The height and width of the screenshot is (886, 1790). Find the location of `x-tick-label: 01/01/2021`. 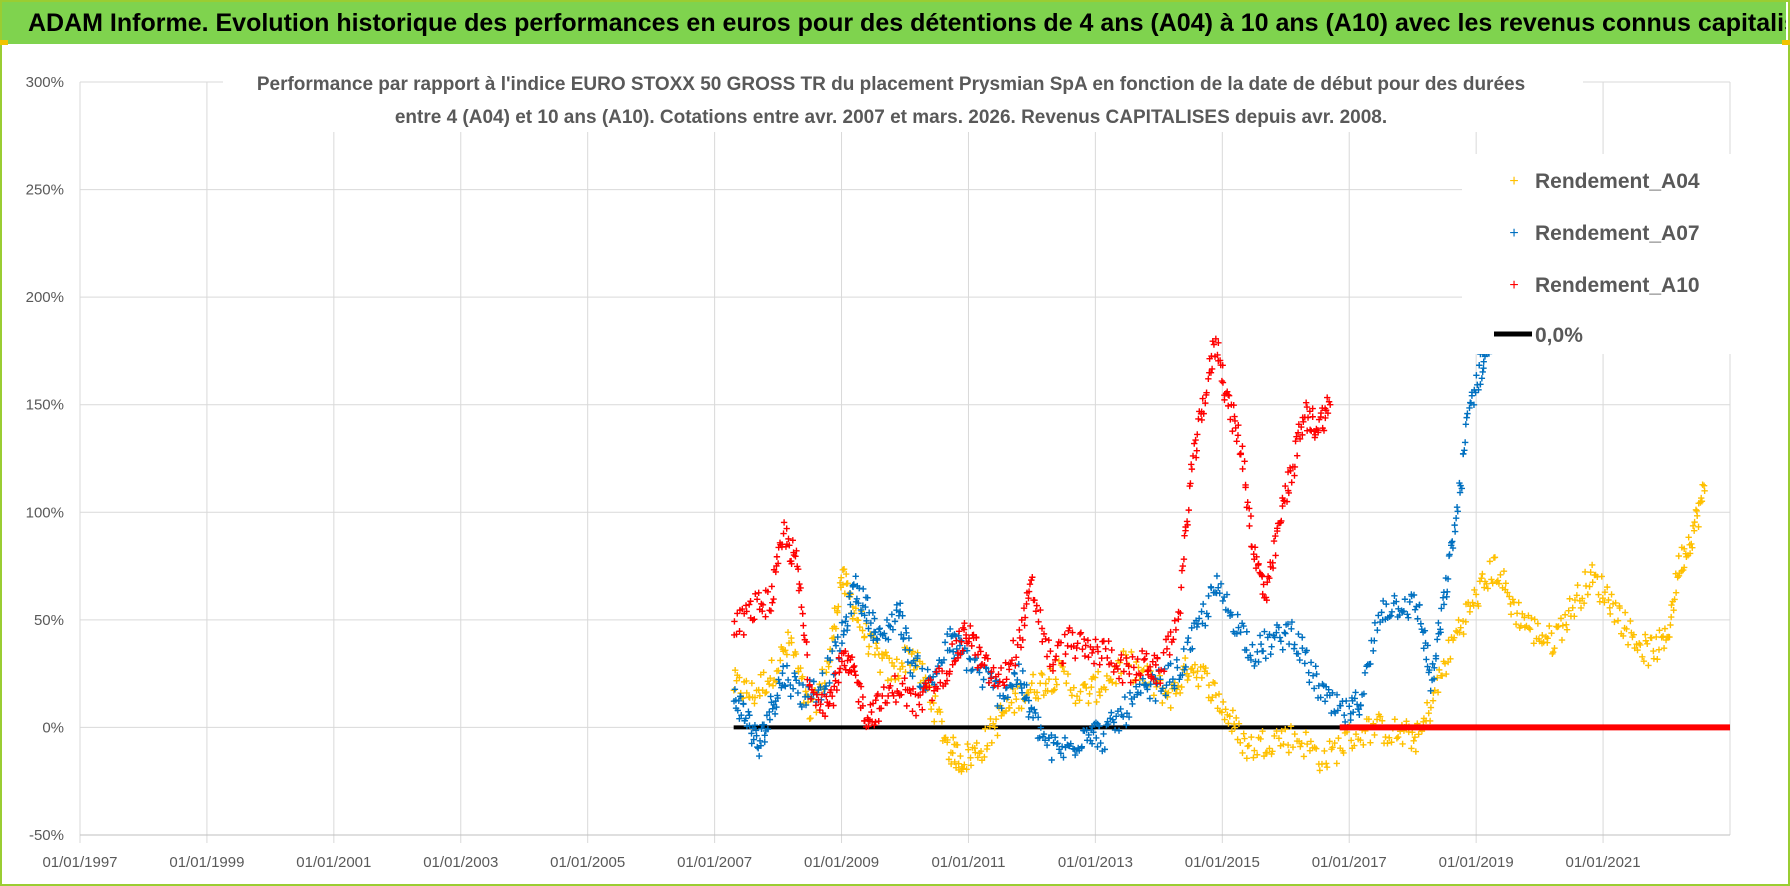

x-tick-label: 01/01/2021 is located at coordinates (1603, 862).